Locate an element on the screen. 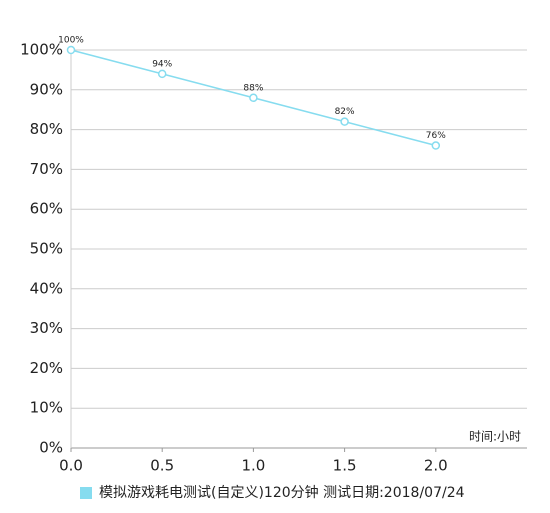 The width and height of the screenshot is (550, 513). data-label: 82% is located at coordinates (345, 112).